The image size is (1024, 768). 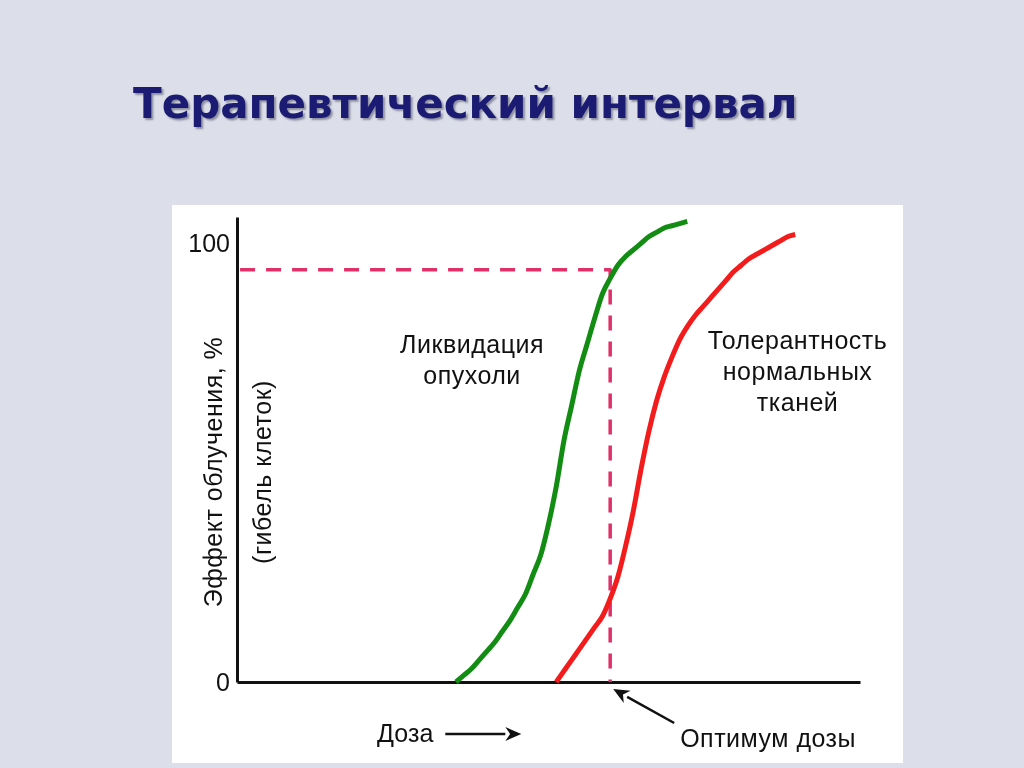 What do you see at coordinates (223, 681) in the screenshot?
I see `y-tick-label: 0` at bounding box center [223, 681].